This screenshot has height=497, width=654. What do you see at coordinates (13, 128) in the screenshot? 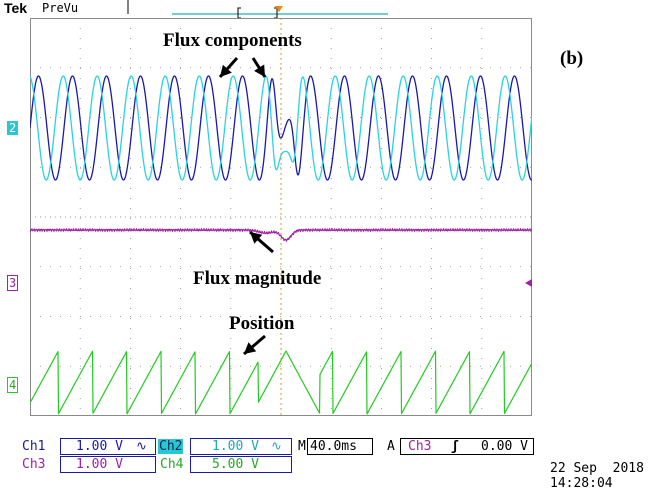
I see `channel-2-marker: 2` at bounding box center [13, 128].